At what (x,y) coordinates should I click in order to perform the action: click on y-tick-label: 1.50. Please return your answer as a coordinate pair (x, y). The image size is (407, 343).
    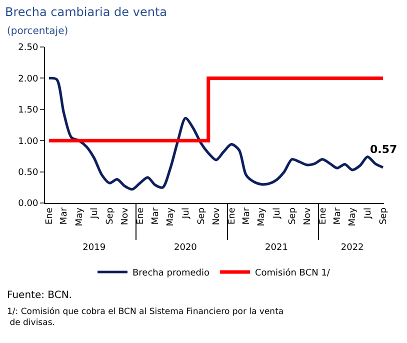
    Looking at the image, I should click on (28, 111).